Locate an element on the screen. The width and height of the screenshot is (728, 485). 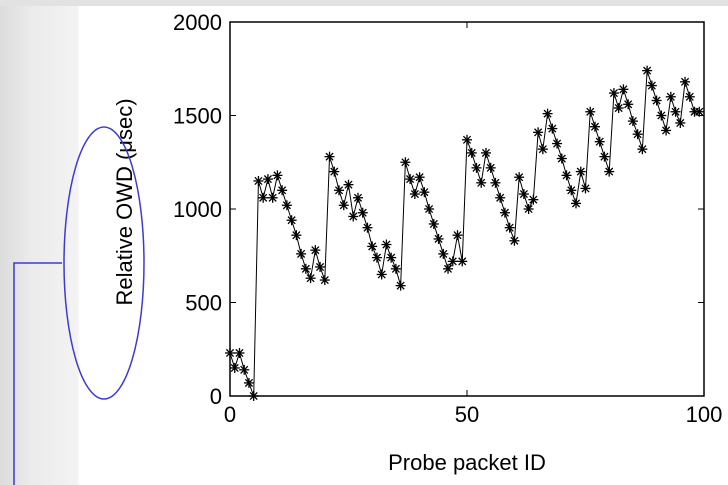
annotation-ellipse is located at coordinates (104, 263).